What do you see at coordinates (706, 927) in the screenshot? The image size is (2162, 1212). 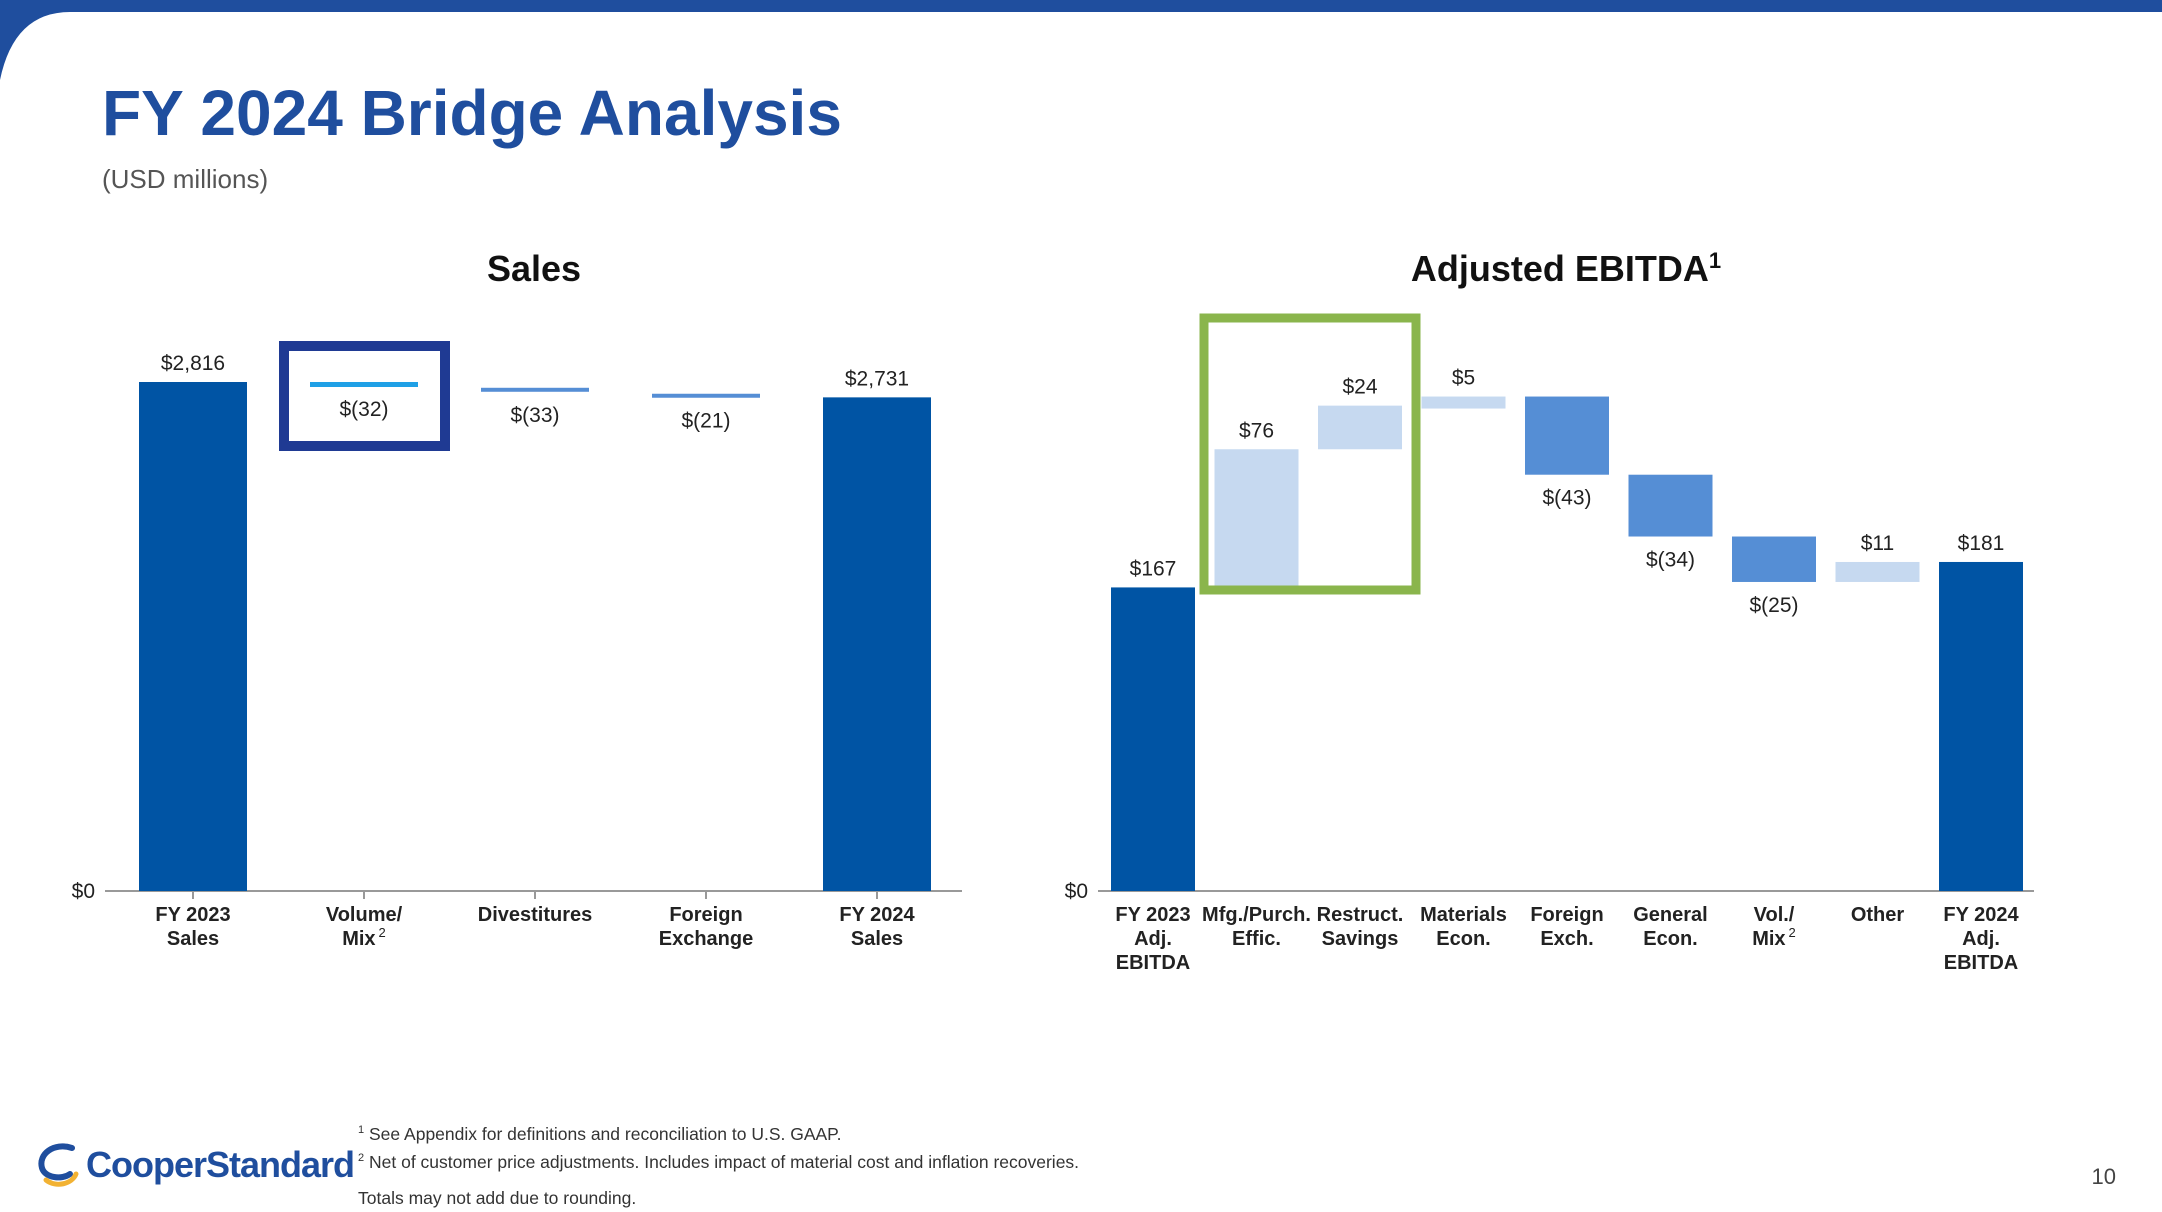 I see `sales-category-label: Foreign Exchange` at bounding box center [706, 927].